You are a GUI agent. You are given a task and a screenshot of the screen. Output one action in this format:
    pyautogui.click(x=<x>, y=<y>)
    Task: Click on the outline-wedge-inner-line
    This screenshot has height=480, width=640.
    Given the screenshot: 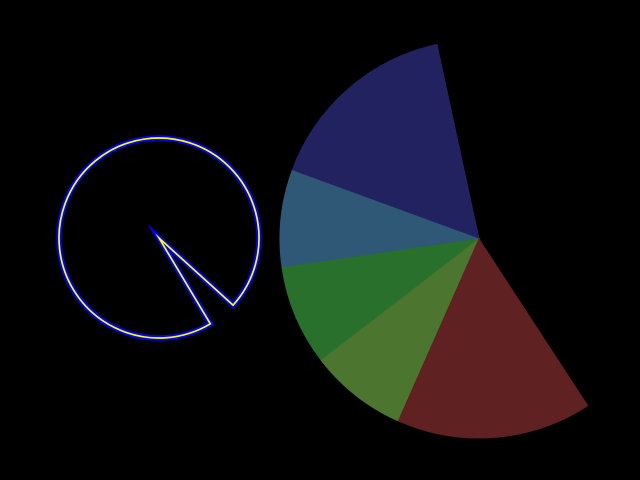 What is the action you would take?
    pyautogui.click(x=159, y=238)
    